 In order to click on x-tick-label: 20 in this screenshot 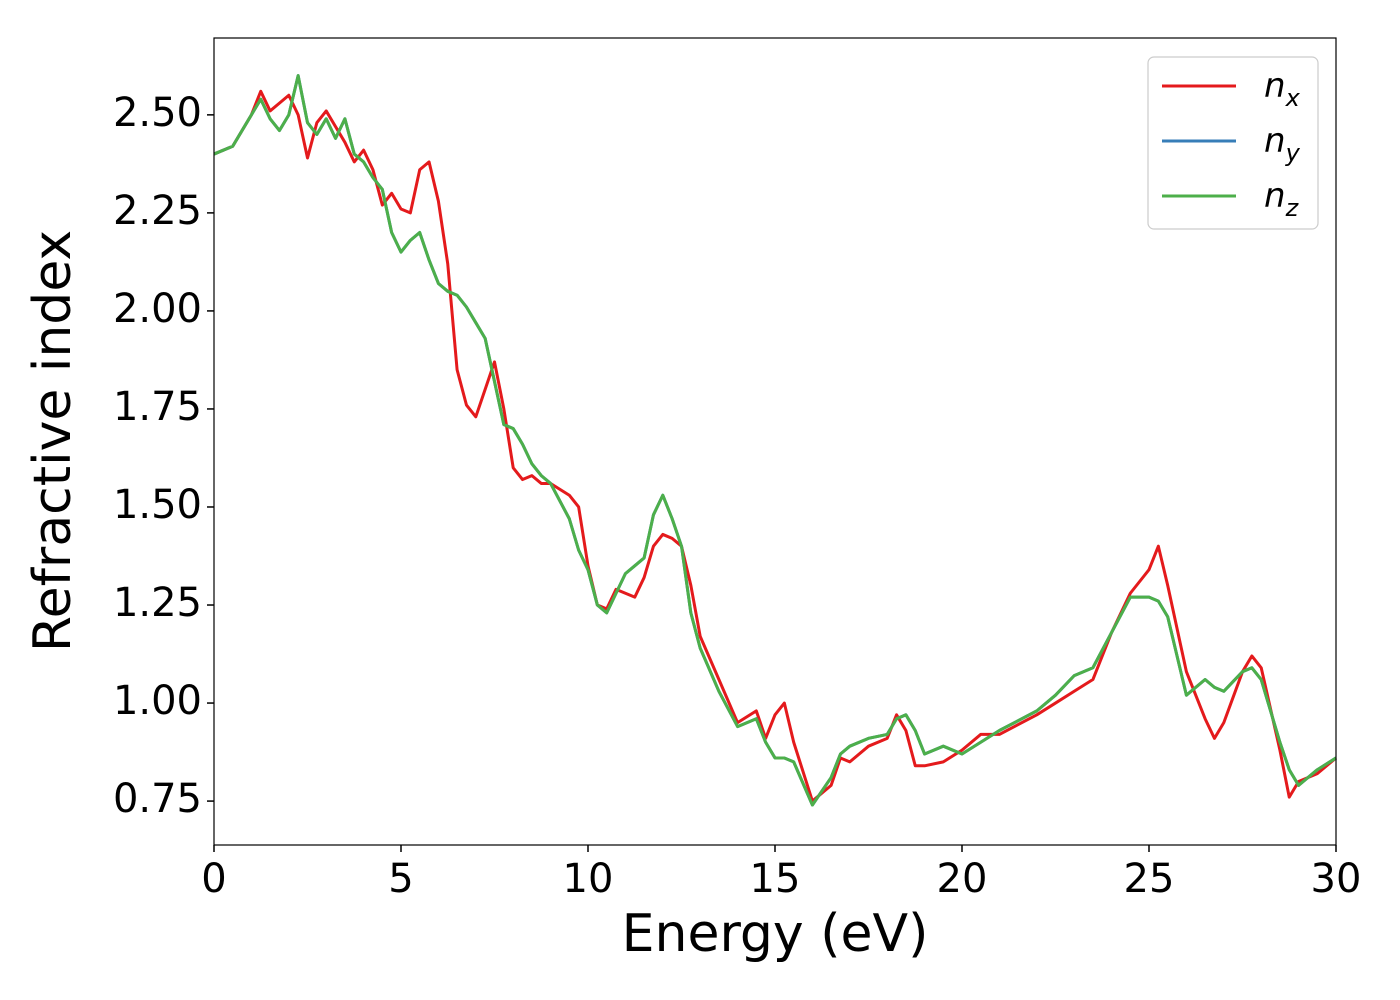, I will do `click(962, 879)`.